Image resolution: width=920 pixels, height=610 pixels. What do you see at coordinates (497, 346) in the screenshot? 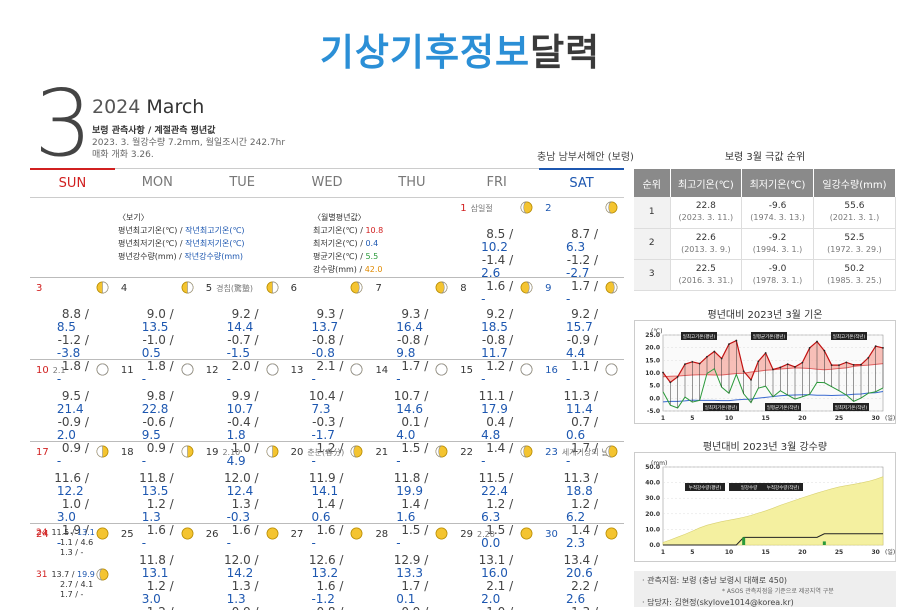
I see `value-row-l: -0.8 / 11.7` at bounding box center [497, 346].